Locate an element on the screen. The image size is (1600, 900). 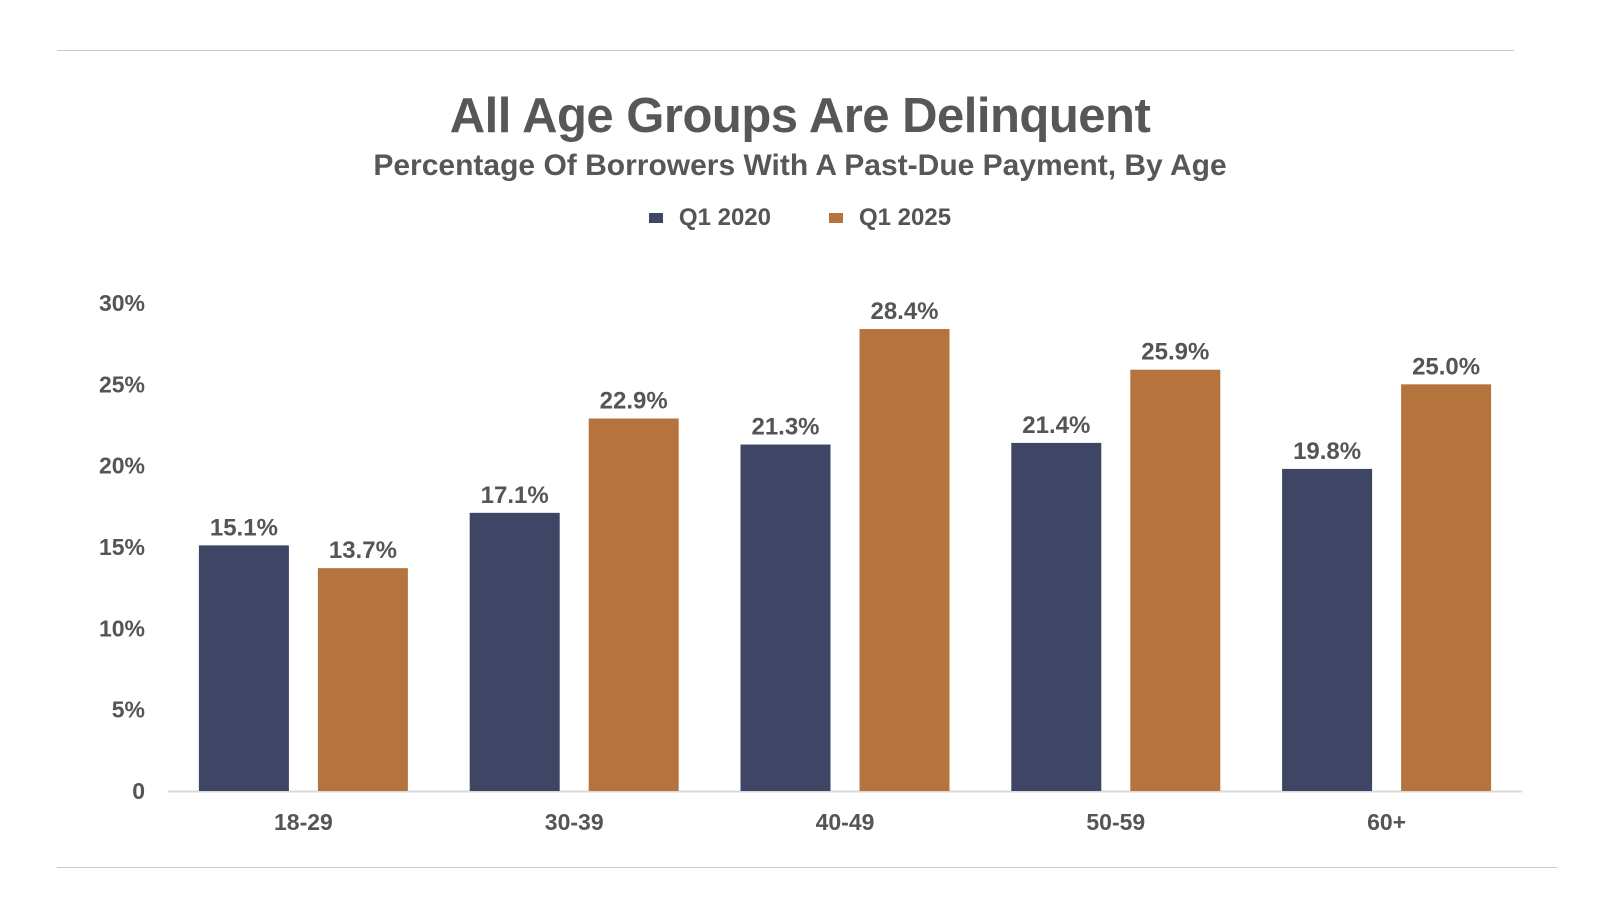
y-tick-label: 0 is located at coordinates (138, 791).